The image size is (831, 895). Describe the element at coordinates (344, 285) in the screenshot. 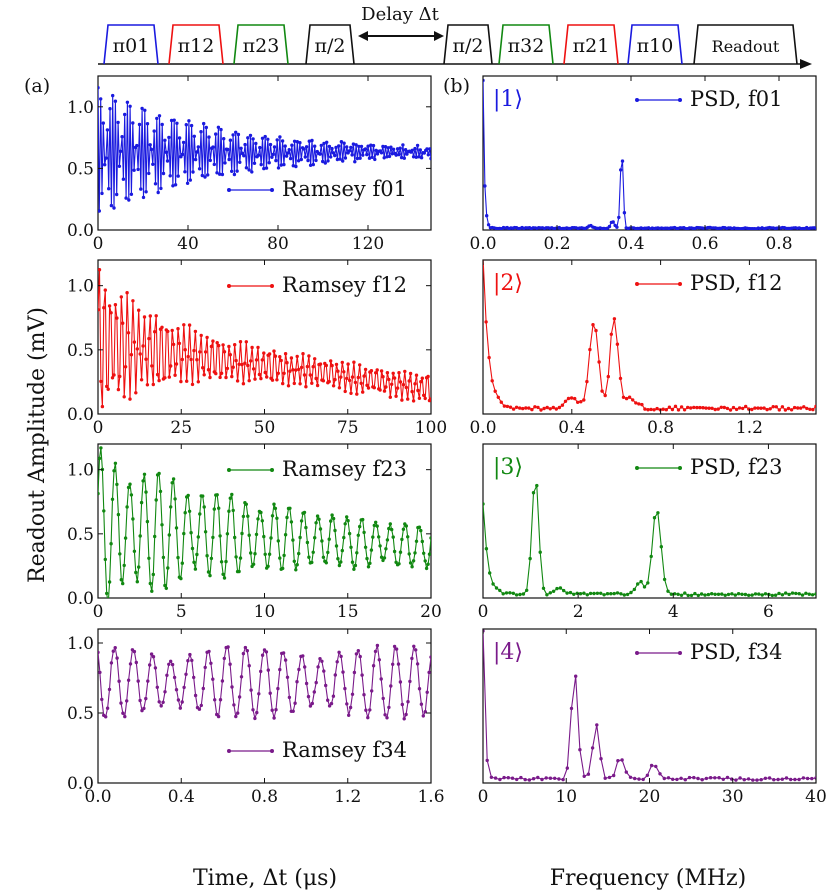

I see `legend-label: Ramsey f12` at that location.